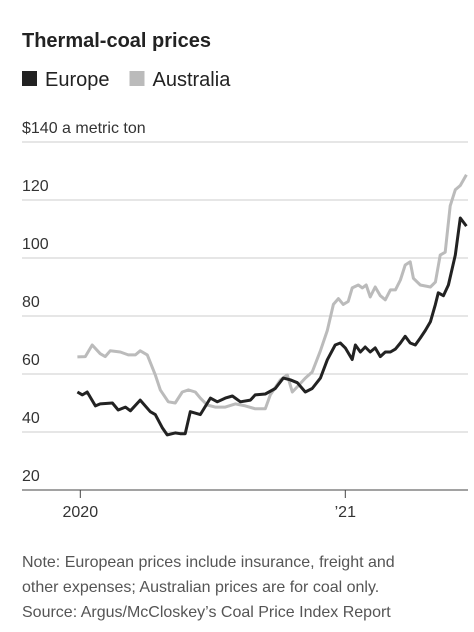  What do you see at coordinates (345, 512) in the screenshot?
I see `x-tick-label: ’21` at bounding box center [345, 512].